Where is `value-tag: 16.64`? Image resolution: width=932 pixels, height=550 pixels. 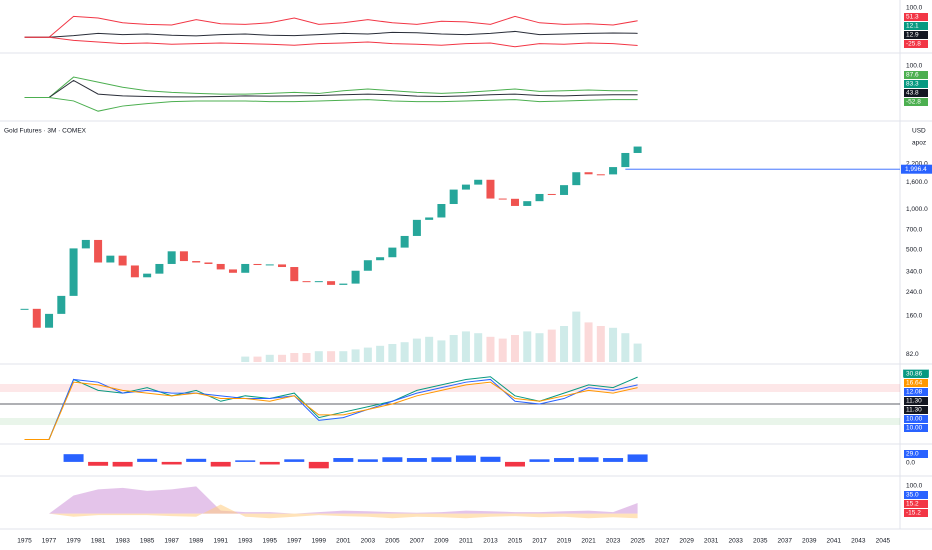 value-tag: 16.64 is located at coordinates (914, 383).